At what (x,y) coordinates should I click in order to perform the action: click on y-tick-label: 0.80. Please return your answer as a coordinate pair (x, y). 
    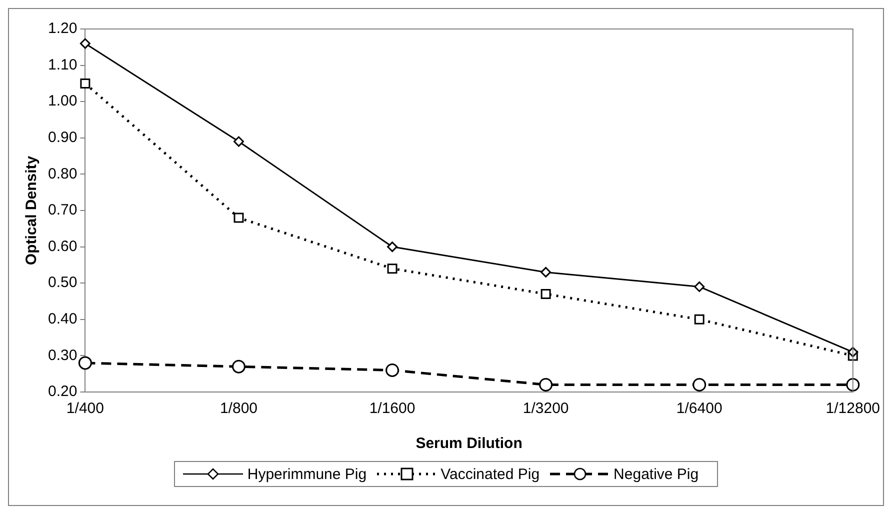
    Looking at the image, I should click on (63, 173).